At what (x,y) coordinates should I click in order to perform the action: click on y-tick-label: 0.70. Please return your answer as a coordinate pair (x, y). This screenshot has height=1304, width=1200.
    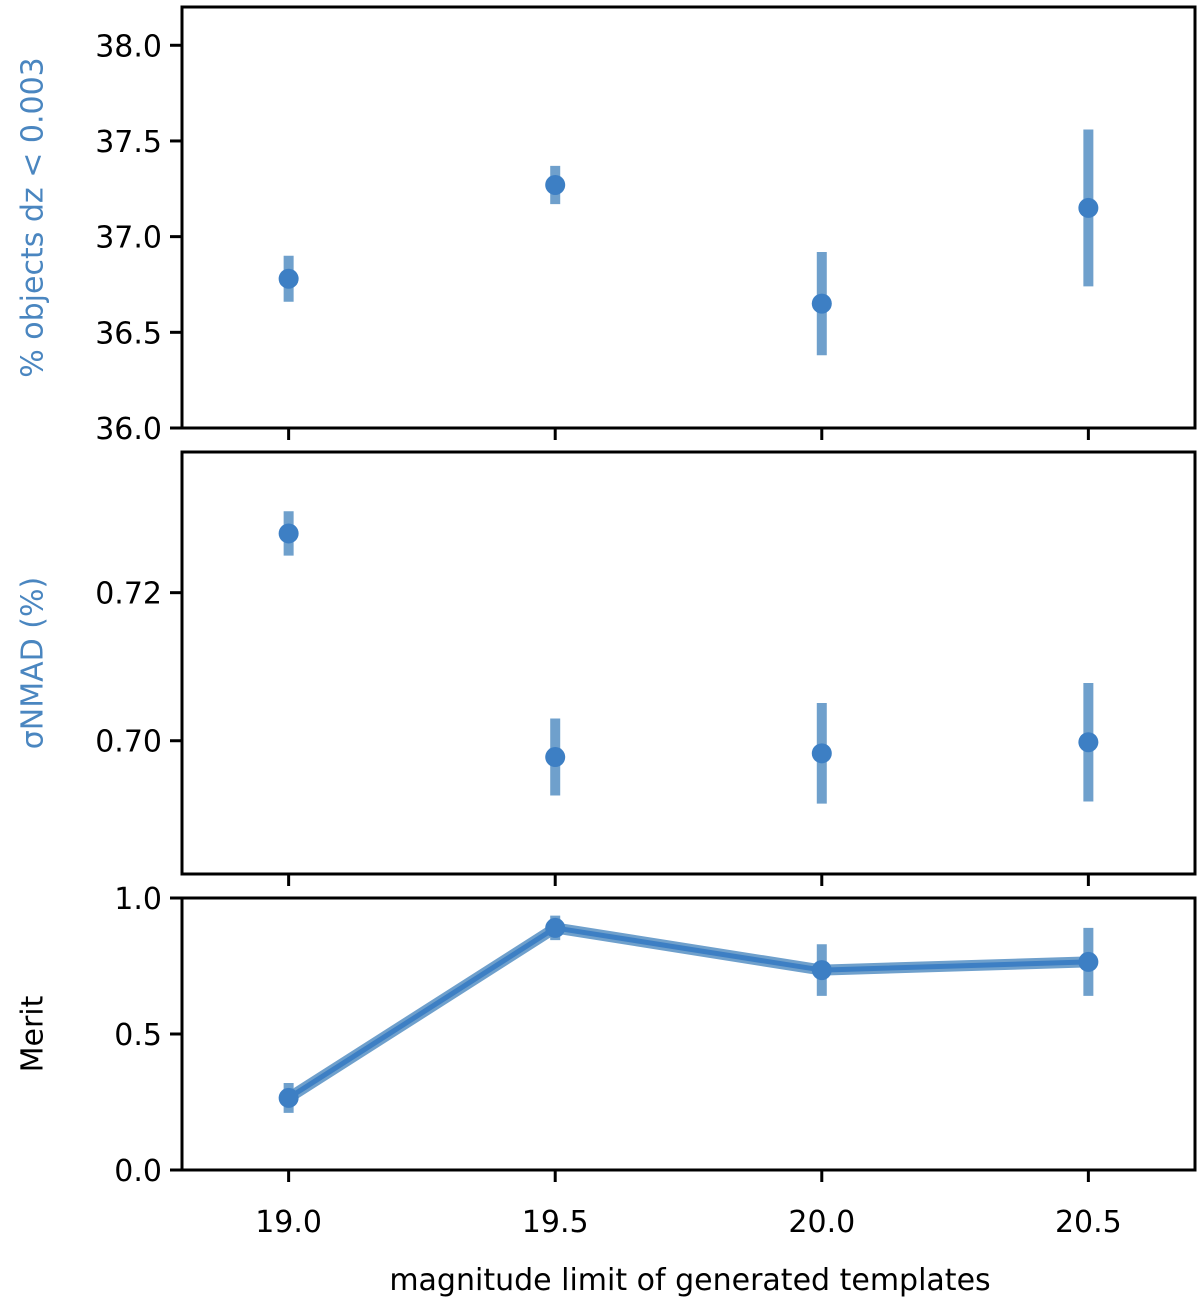
    Looking at the image, I should click on (128, 742).